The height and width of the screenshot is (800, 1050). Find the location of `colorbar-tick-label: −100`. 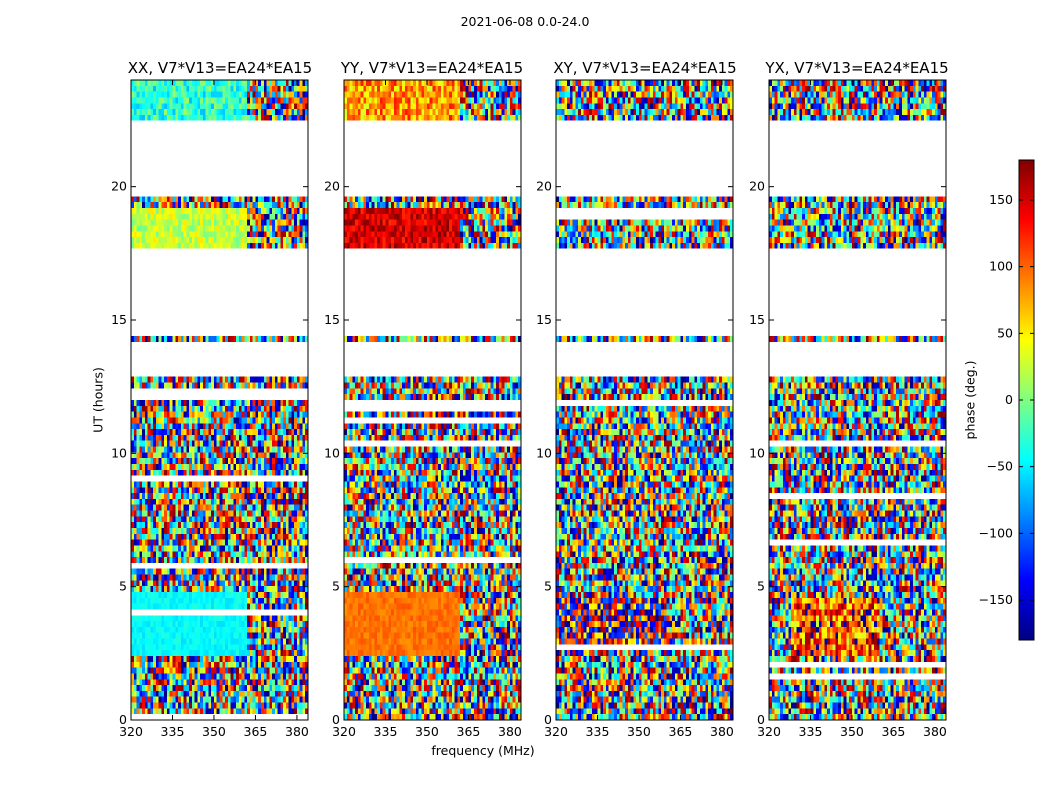

colorbar-tick-label: −100 is located at coordinates (996, 532).